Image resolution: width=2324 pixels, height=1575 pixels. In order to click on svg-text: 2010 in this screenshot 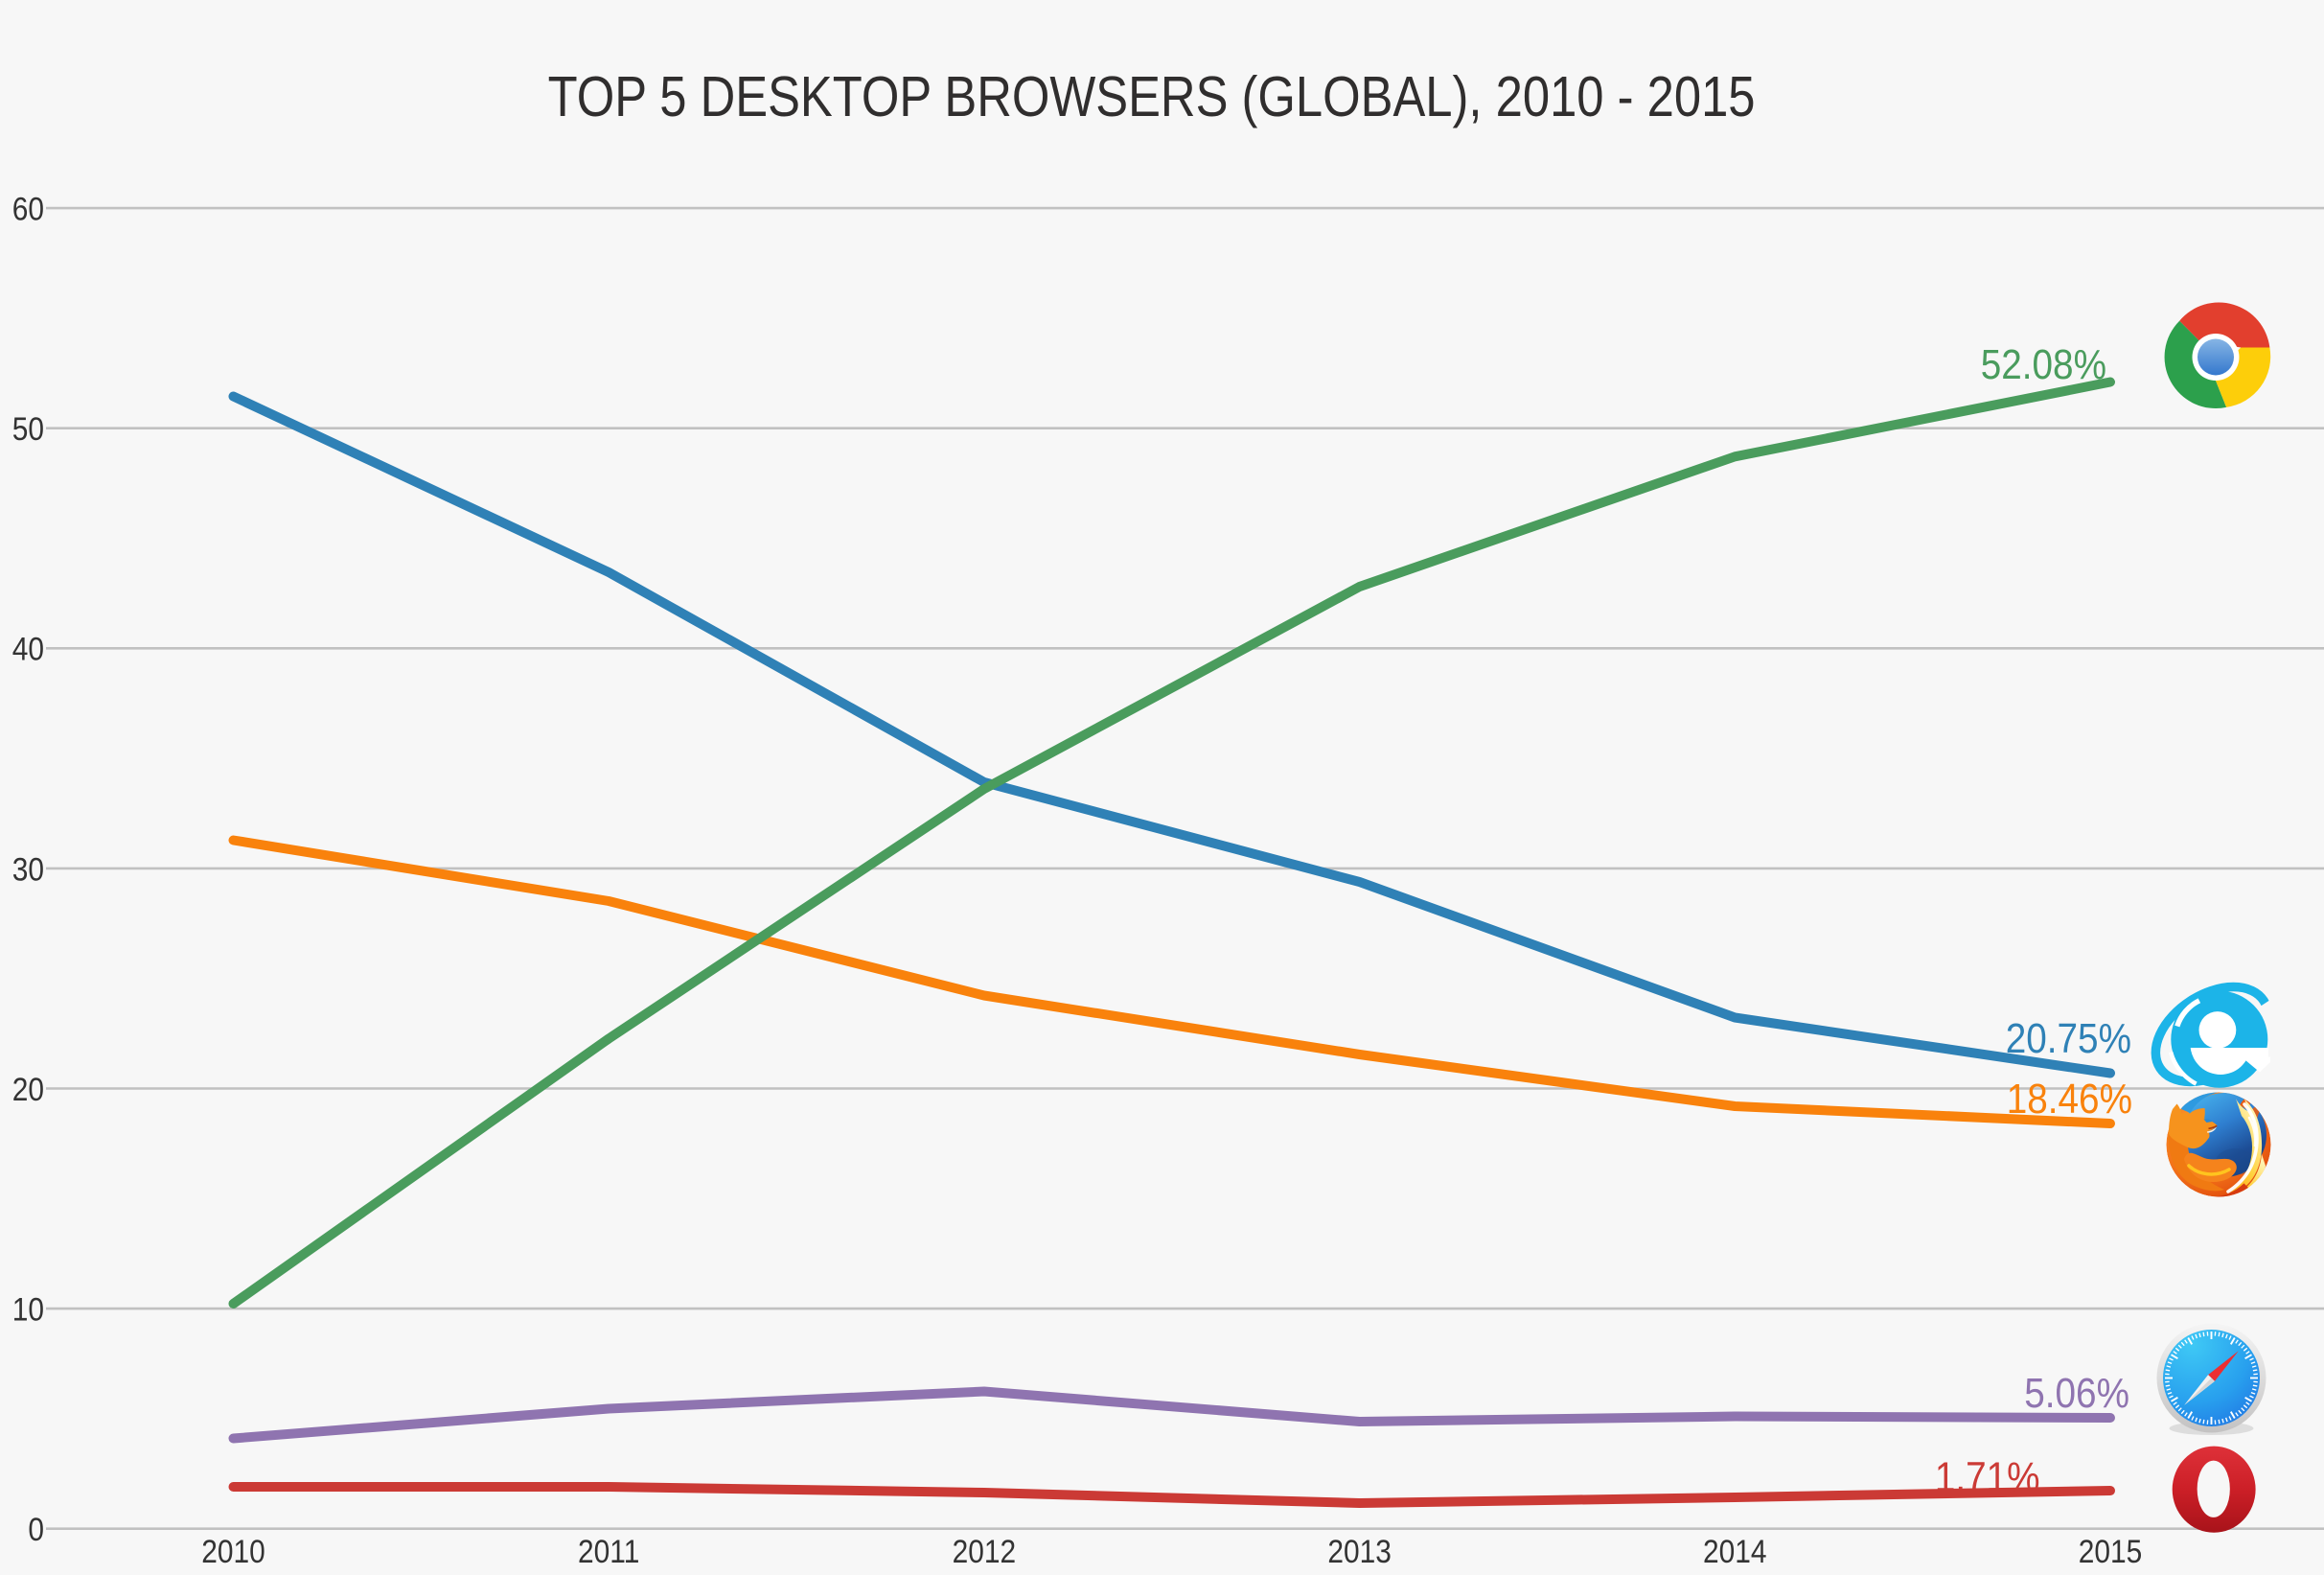, I will do `click(233, 1551)`.